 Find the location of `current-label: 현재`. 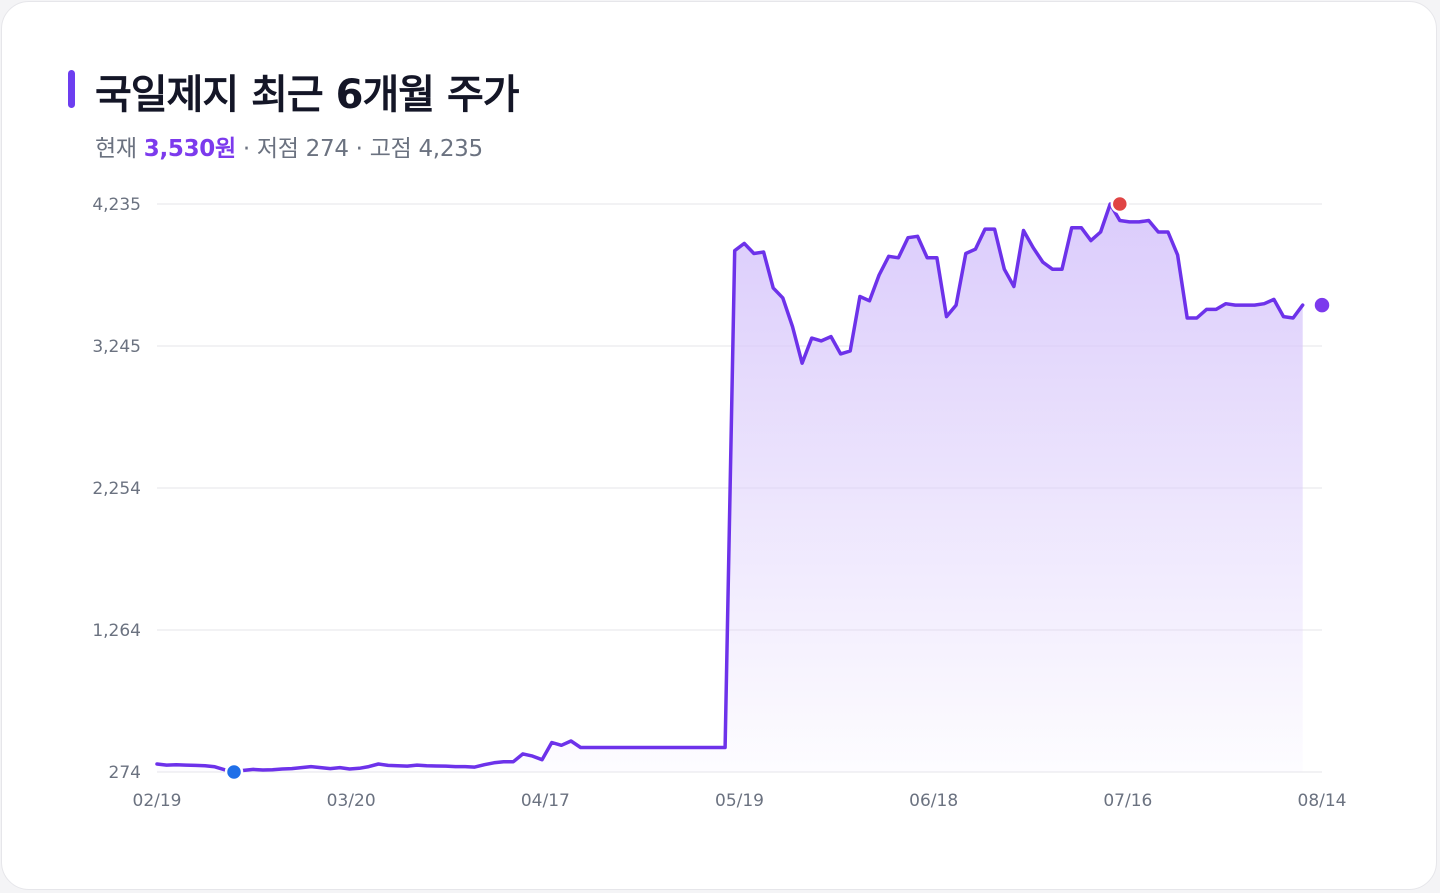

current-label: 현재 is located at coordinates (116, 149).